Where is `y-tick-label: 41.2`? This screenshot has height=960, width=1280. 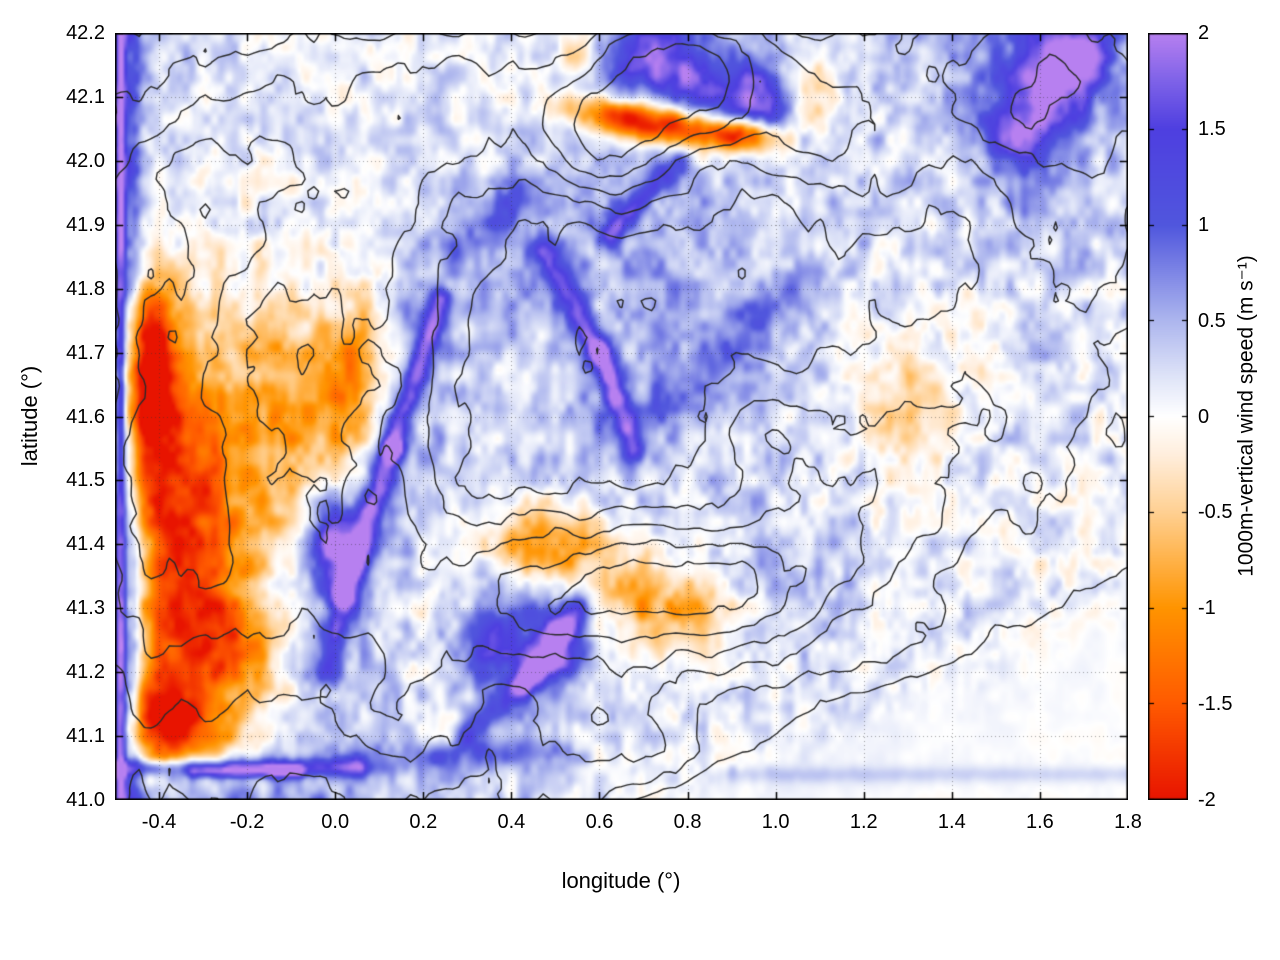
y-tick-label: 41.2 is located at coordinates (85, 672).